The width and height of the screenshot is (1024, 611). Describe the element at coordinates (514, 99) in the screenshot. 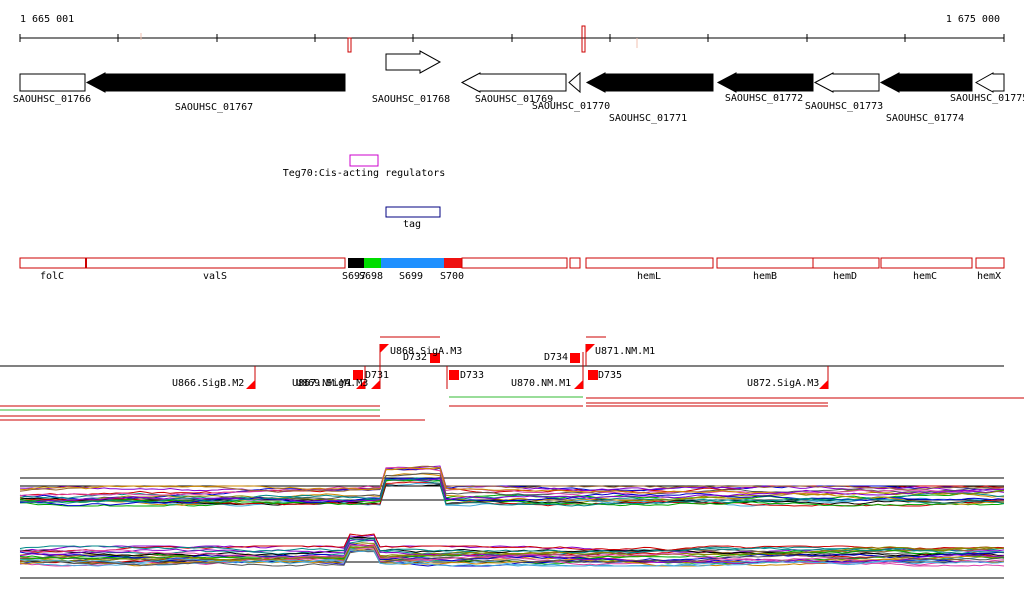

I see `gene-label: SAOUHSC_01769` at that location.